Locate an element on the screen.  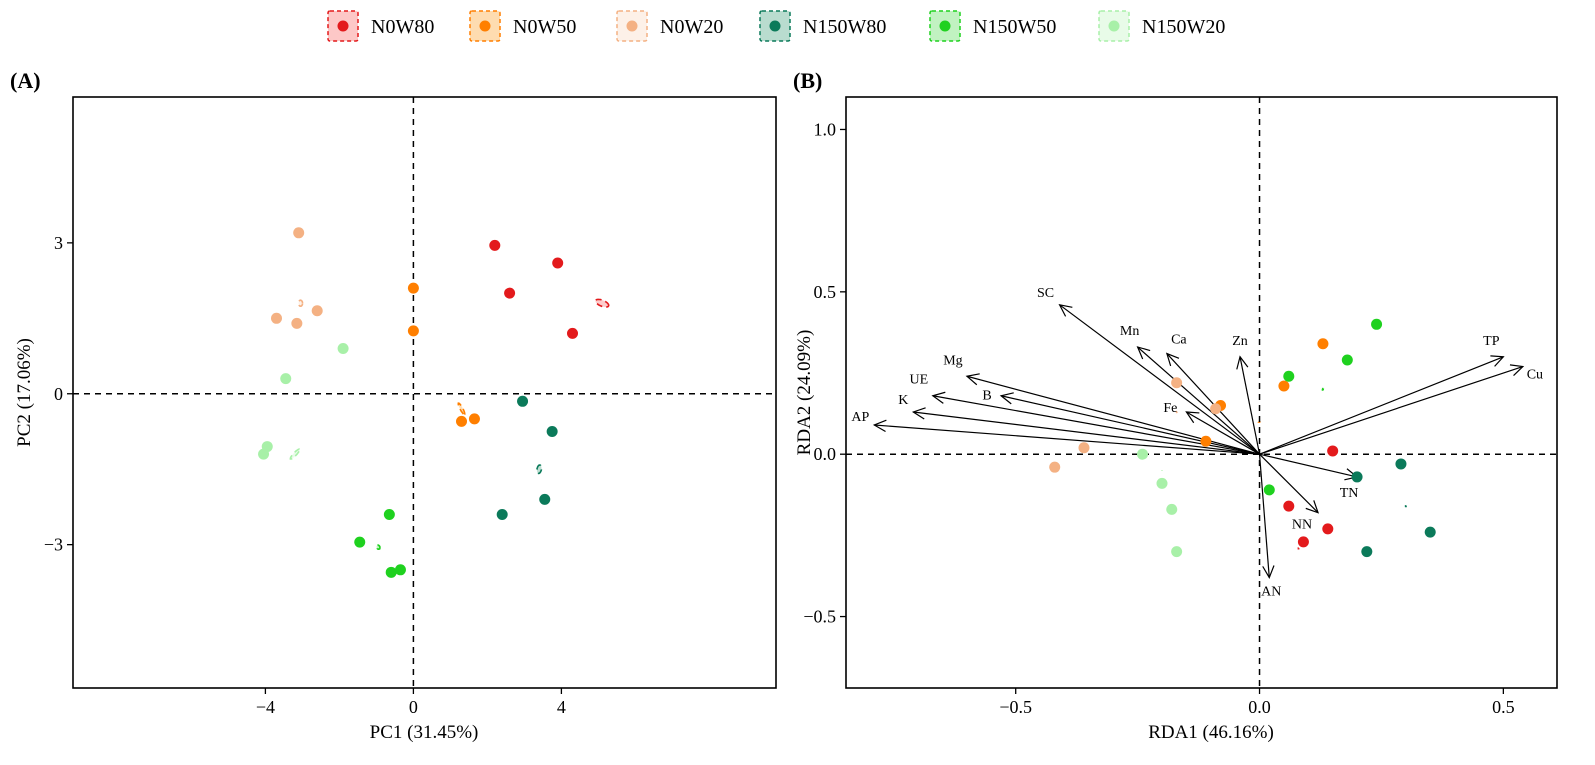
vector-label: Mg is located at coordinates (952, 360).